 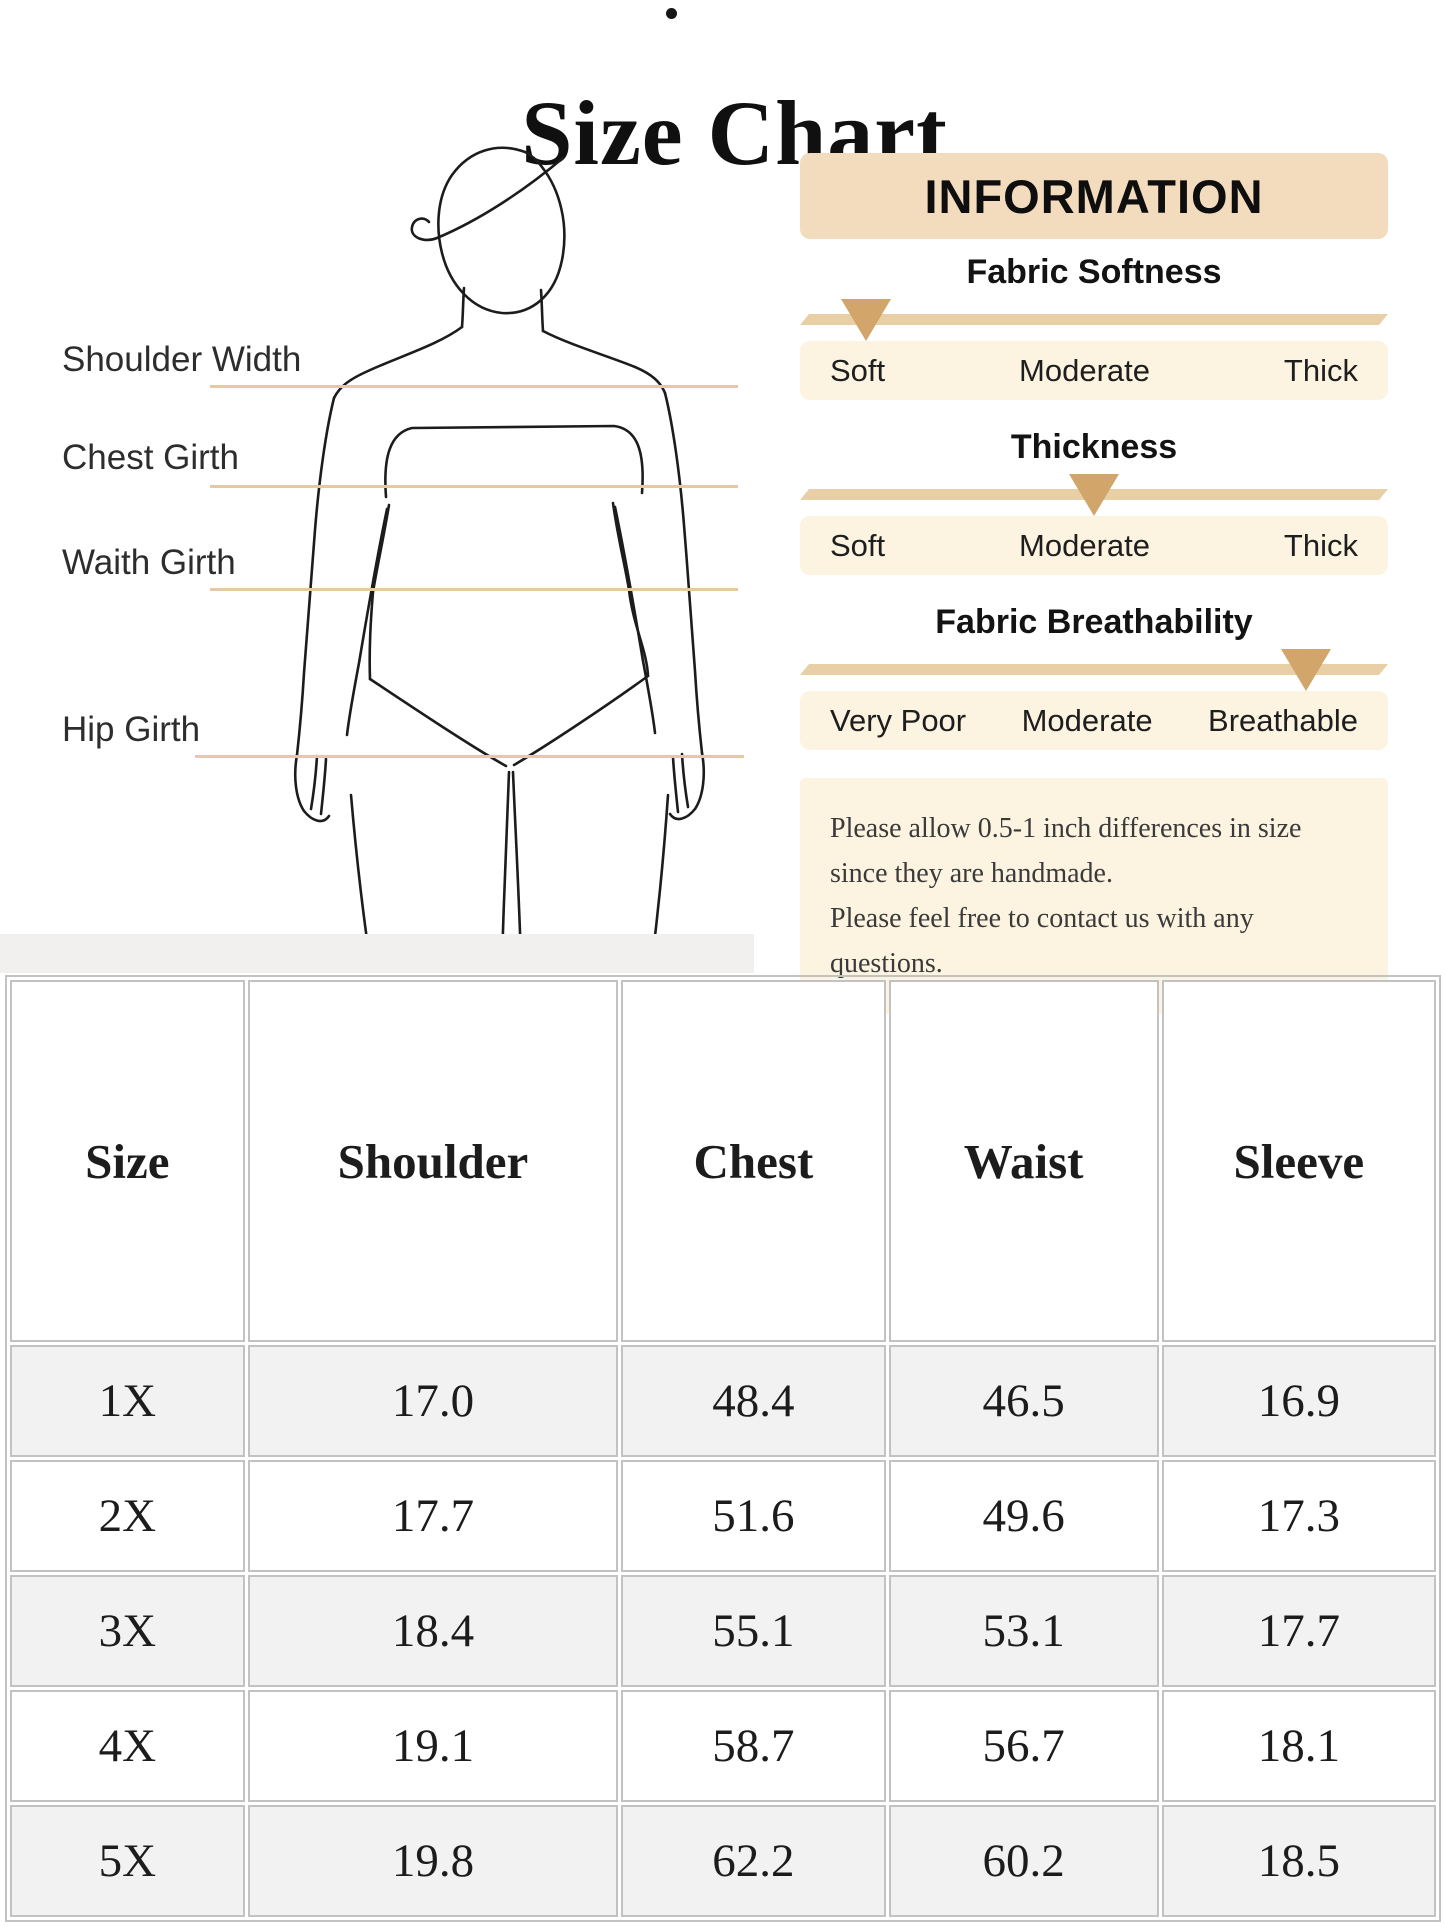 I want to click on cell-chest: 51.6, so click(x=753, y=1516).